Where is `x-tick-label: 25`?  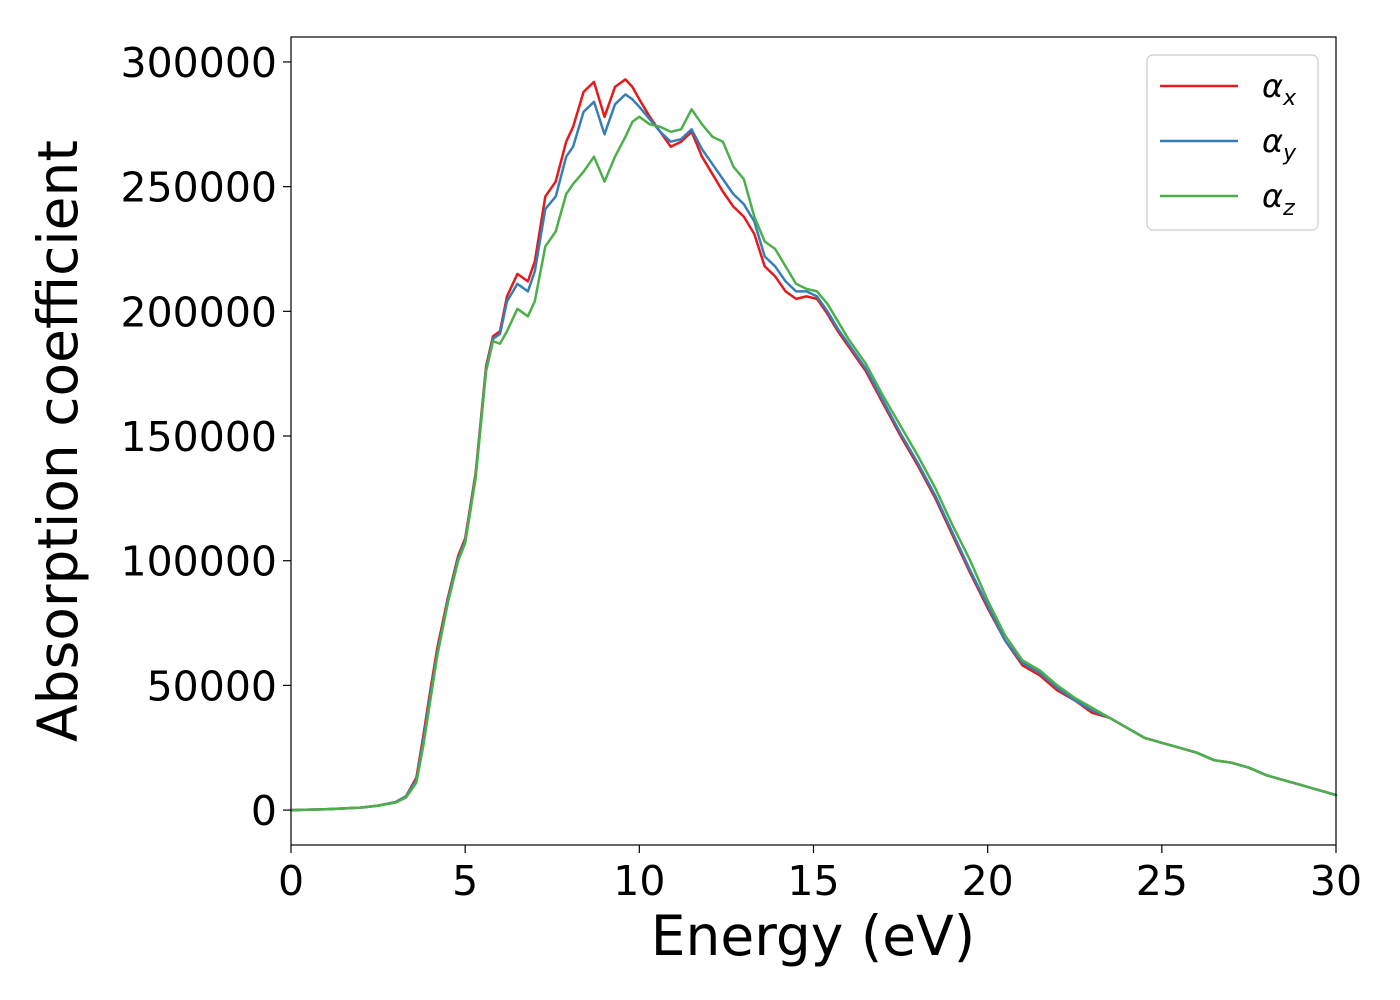
x-tick-label: 25 is located at coordinates (1162, 881).